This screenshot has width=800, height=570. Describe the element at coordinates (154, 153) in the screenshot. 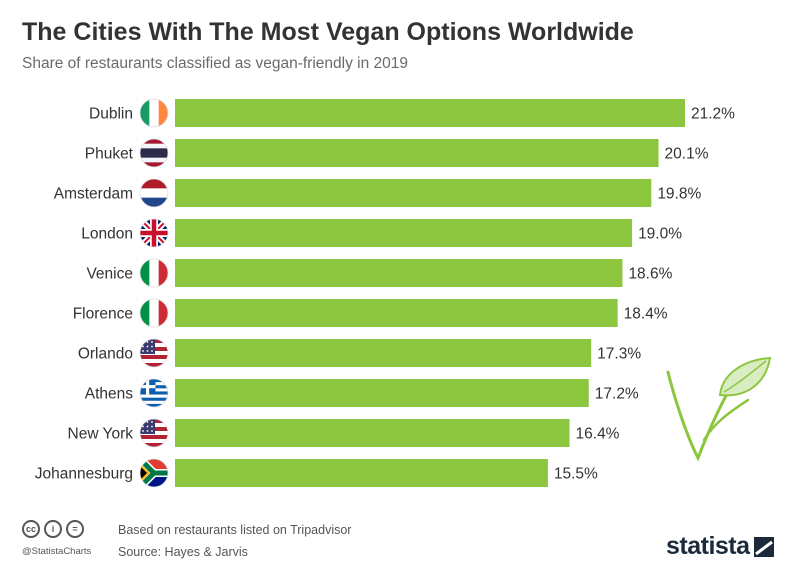

I see `thailand-flag-icon` at that location.